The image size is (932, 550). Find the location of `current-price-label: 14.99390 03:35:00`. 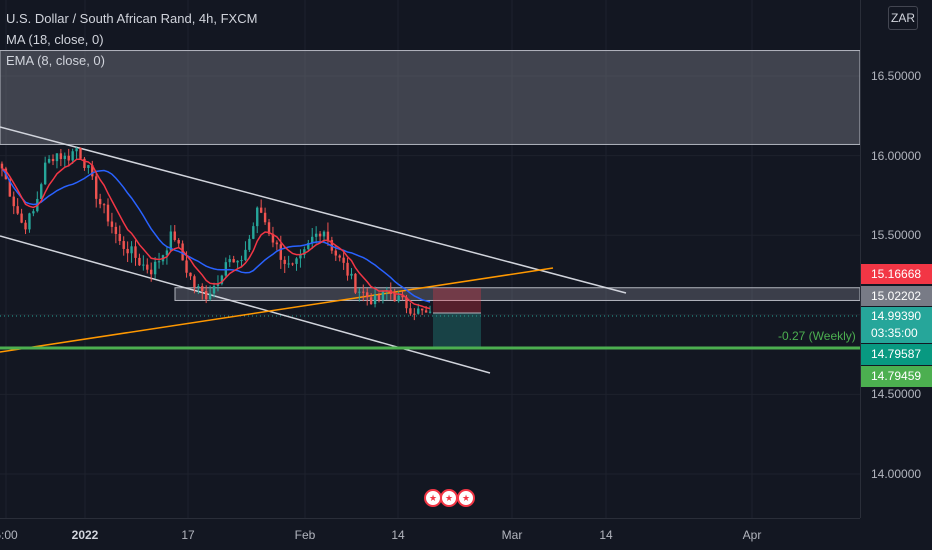

current-price-label: 14.99390 03:35:00 is located at coordinates (896, 325).